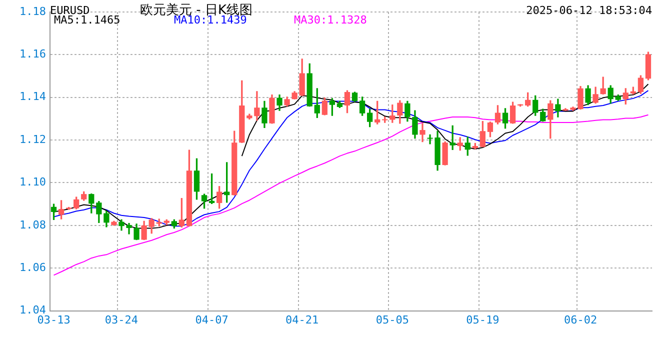  What do you see at coordinates (392, 319) in the screenshot?
I see `x-tick-label: 05-05` at bounding box center [392, 319].